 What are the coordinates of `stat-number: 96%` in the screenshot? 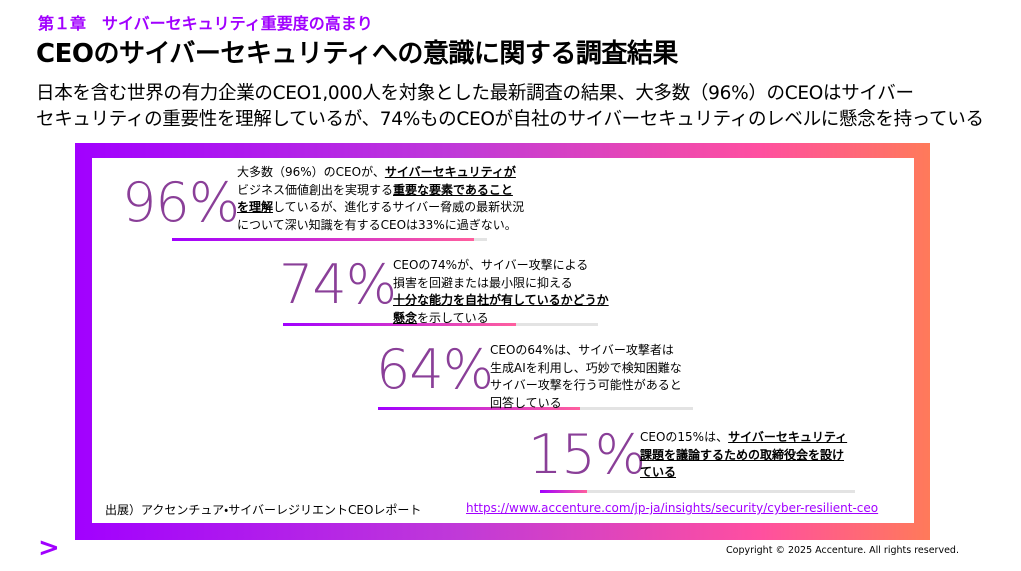 It's located at (181, 202).